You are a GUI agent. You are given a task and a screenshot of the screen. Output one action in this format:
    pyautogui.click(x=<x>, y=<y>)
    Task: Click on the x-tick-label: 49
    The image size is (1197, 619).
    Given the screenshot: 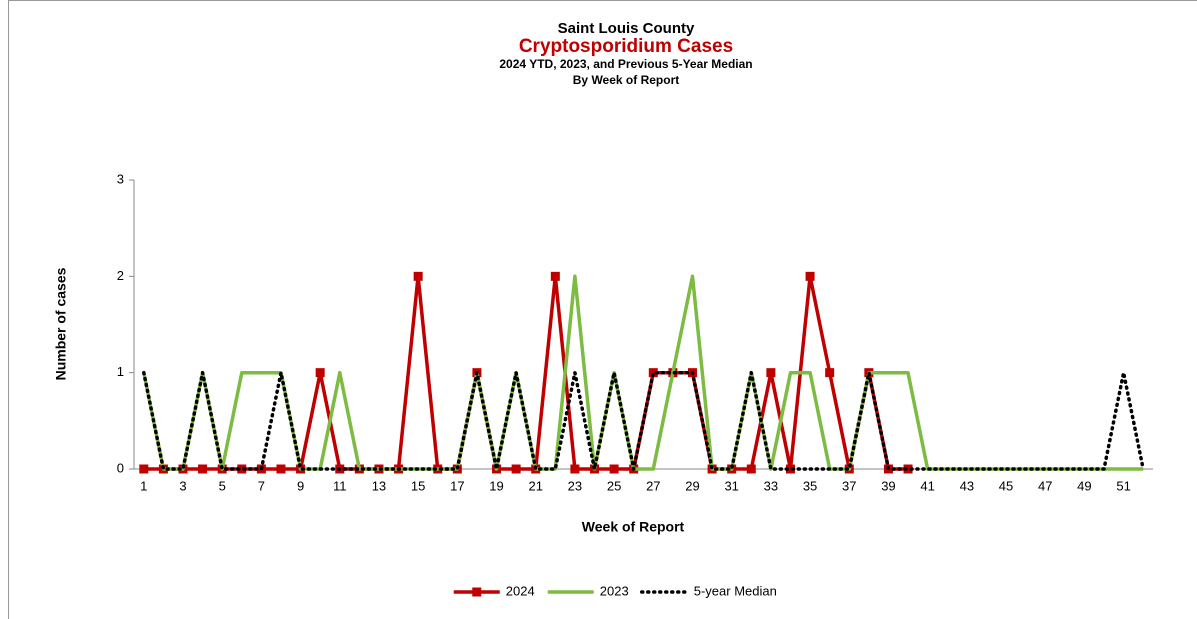 What is the action you would take?
    pyautogui.click(x=1084, y=485)
    